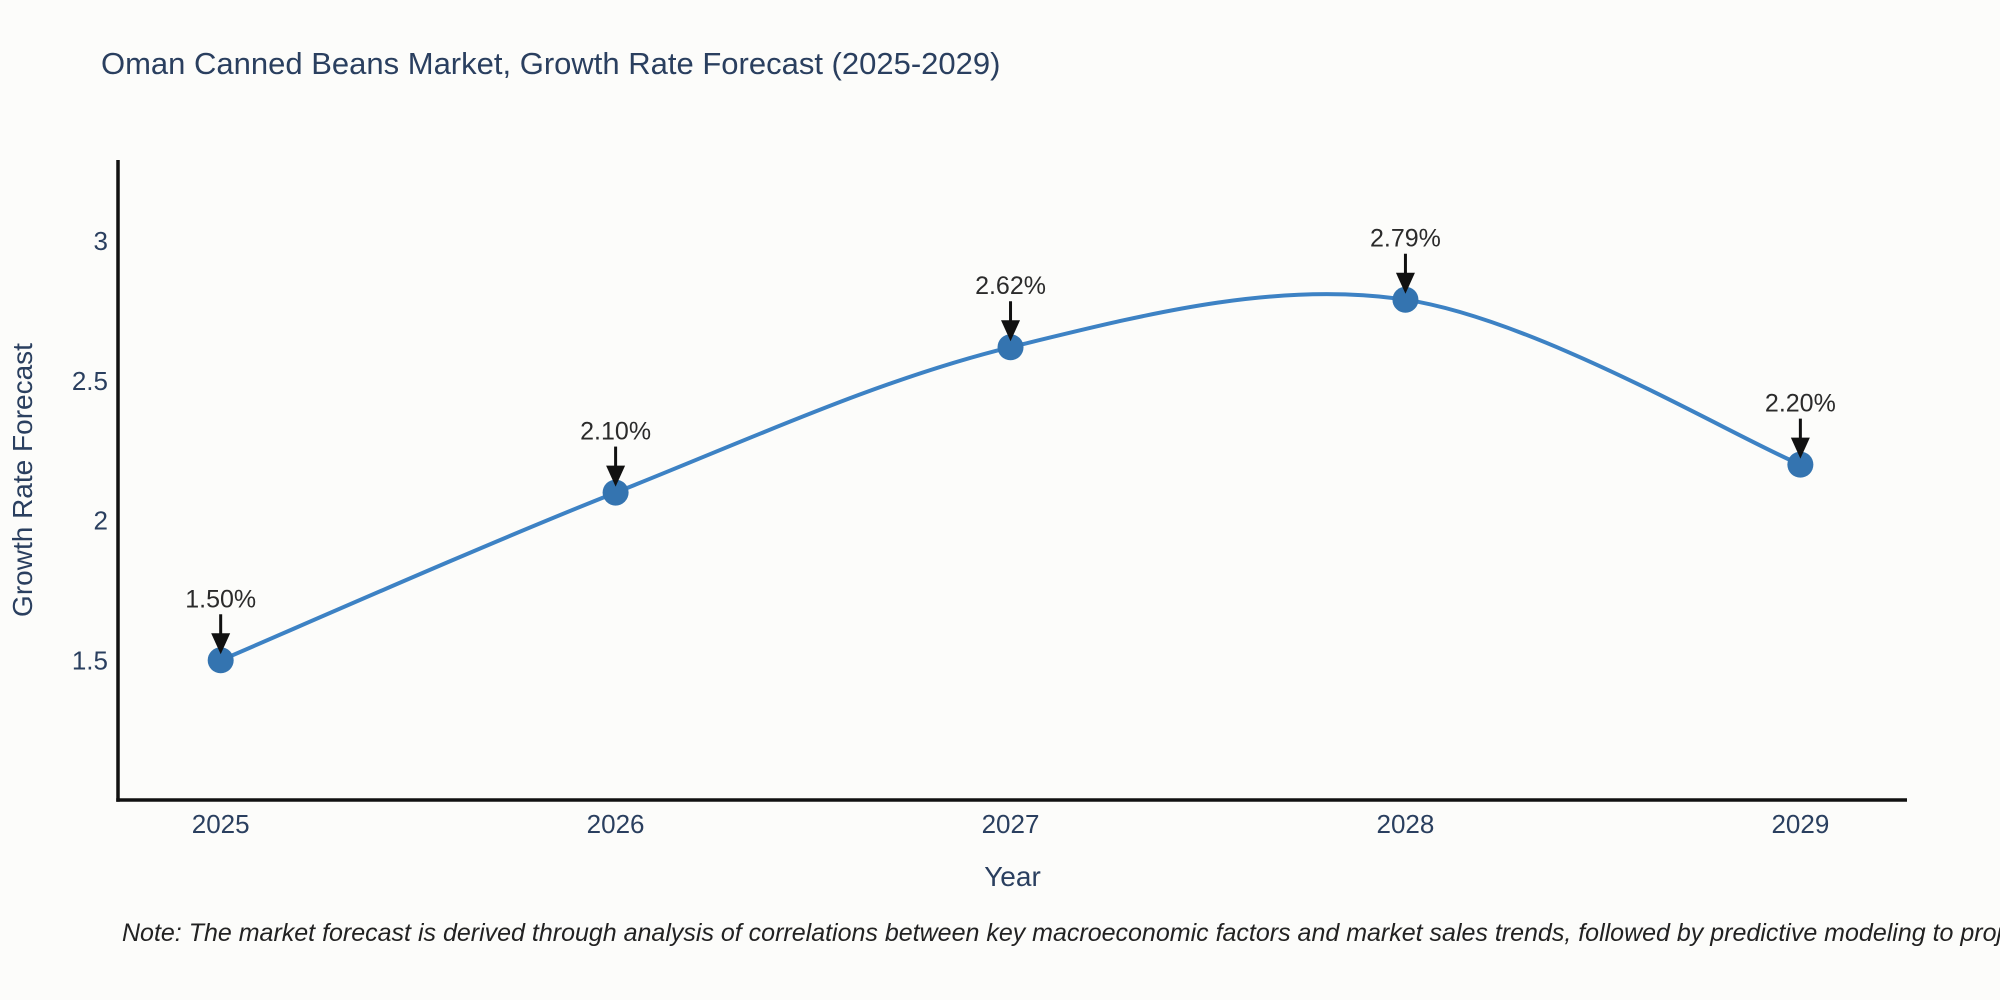 This screenshot has width=2000, height=1000. I want to click on x-axis-title: Year, so click(1012, 876).